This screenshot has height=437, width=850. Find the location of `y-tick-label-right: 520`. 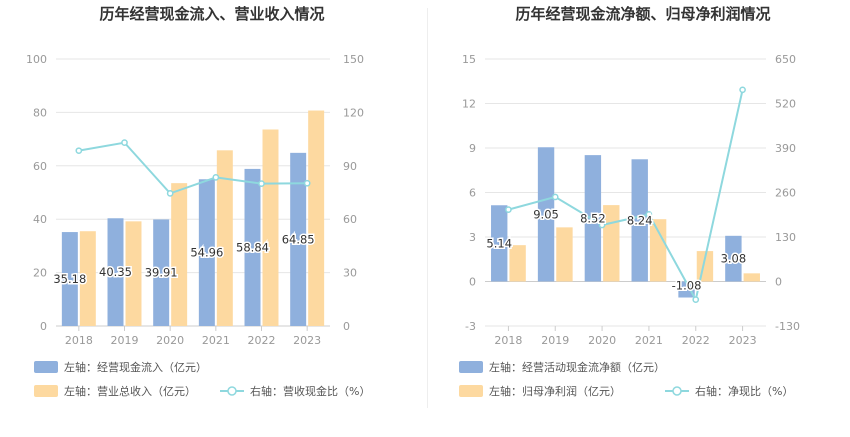

y-tick-label-right: 520 is located at coordinates (785, 104).